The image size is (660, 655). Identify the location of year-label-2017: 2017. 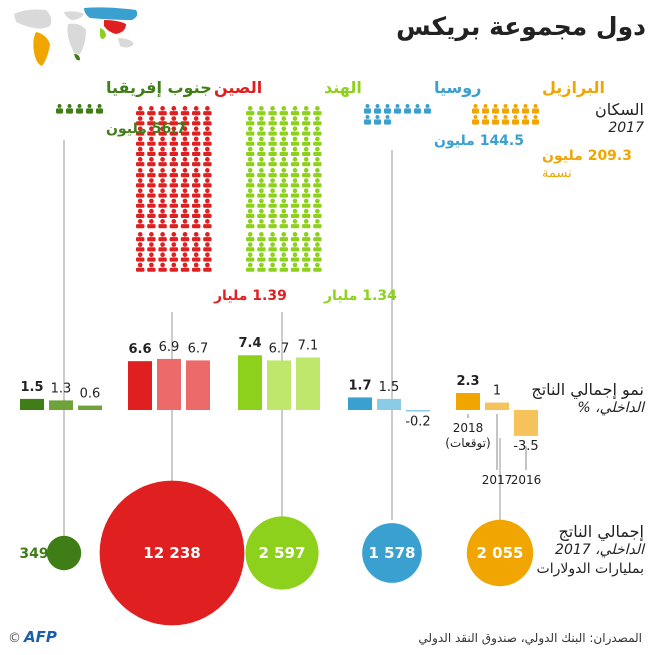
(497, 480).